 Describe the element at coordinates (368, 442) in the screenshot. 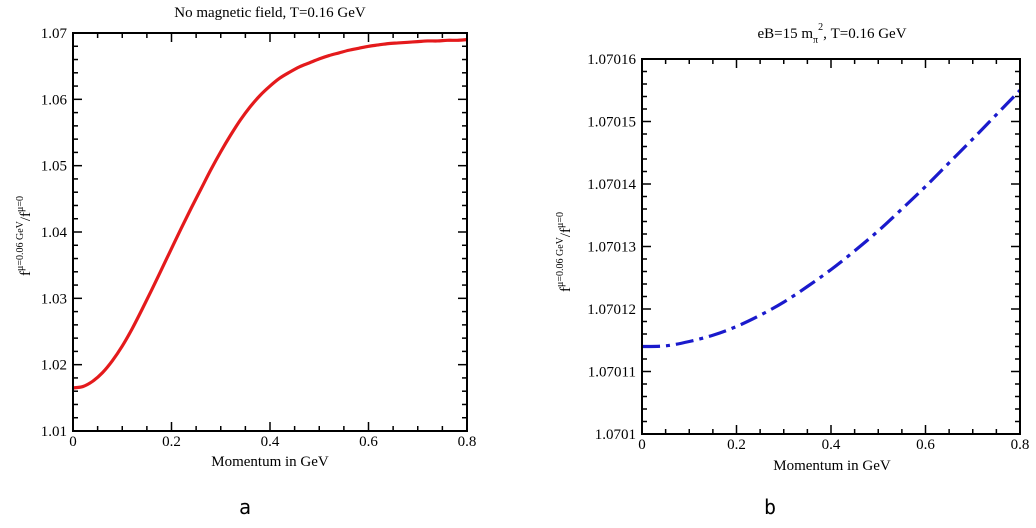

I see `chart-a-x-tick-label: 0.6` at that location.